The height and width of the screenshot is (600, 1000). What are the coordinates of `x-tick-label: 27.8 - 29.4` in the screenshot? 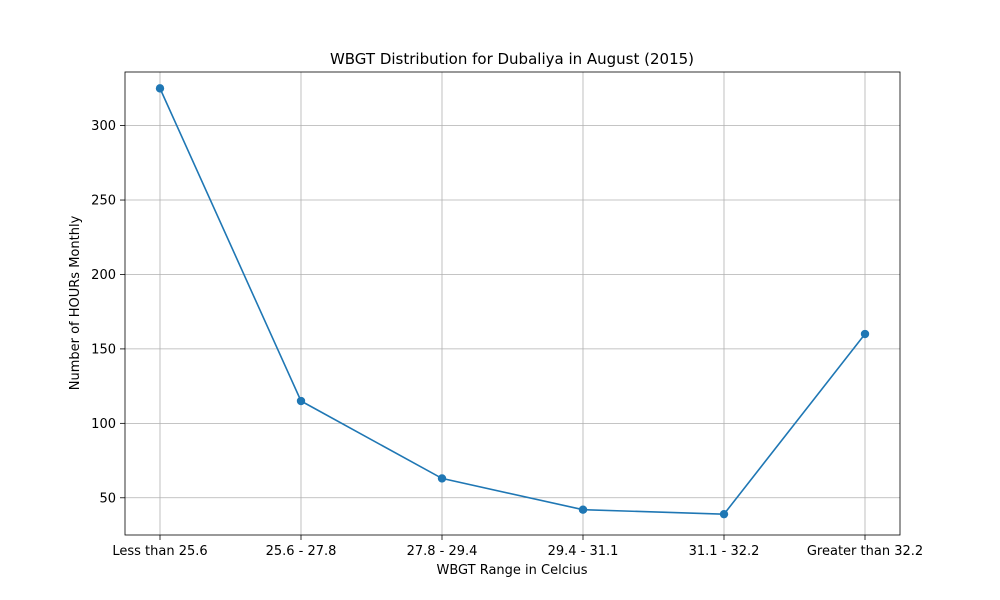 It's located at (442, 551).